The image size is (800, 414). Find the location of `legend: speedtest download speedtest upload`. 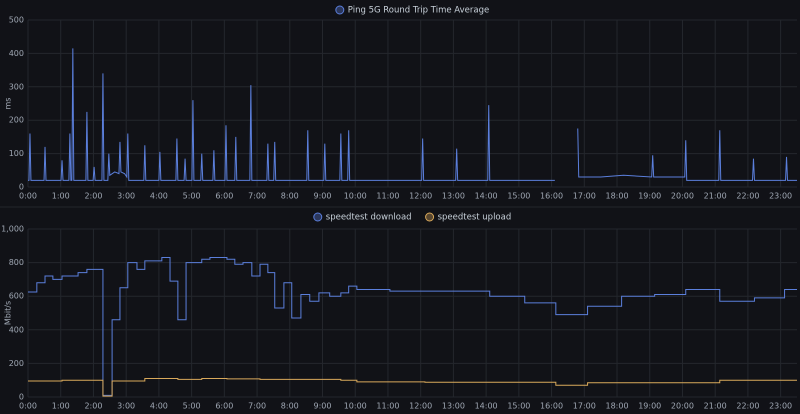

legend: speedtest download speedtest upload is located at coordinates (412, 217).